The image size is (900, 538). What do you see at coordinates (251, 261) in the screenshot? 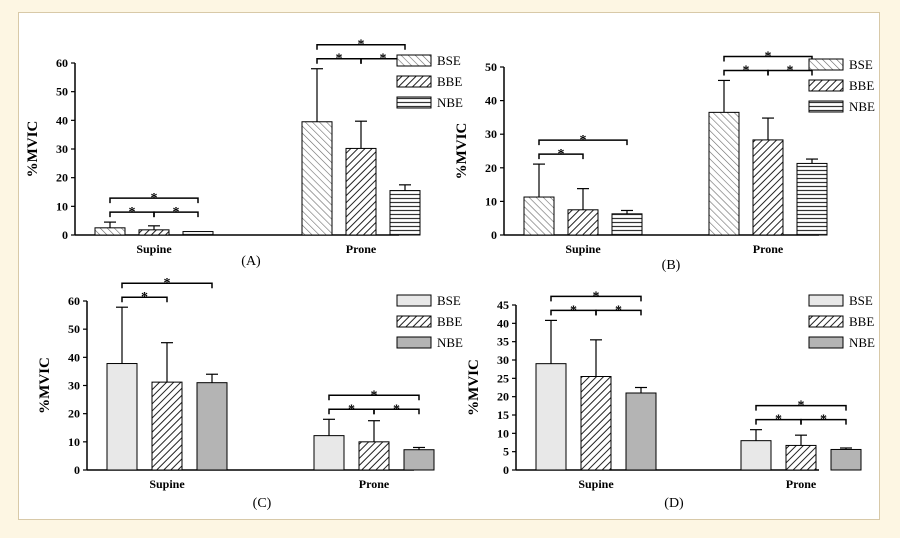
I see `panel-label: (A)` at bounding box center [251, 261].